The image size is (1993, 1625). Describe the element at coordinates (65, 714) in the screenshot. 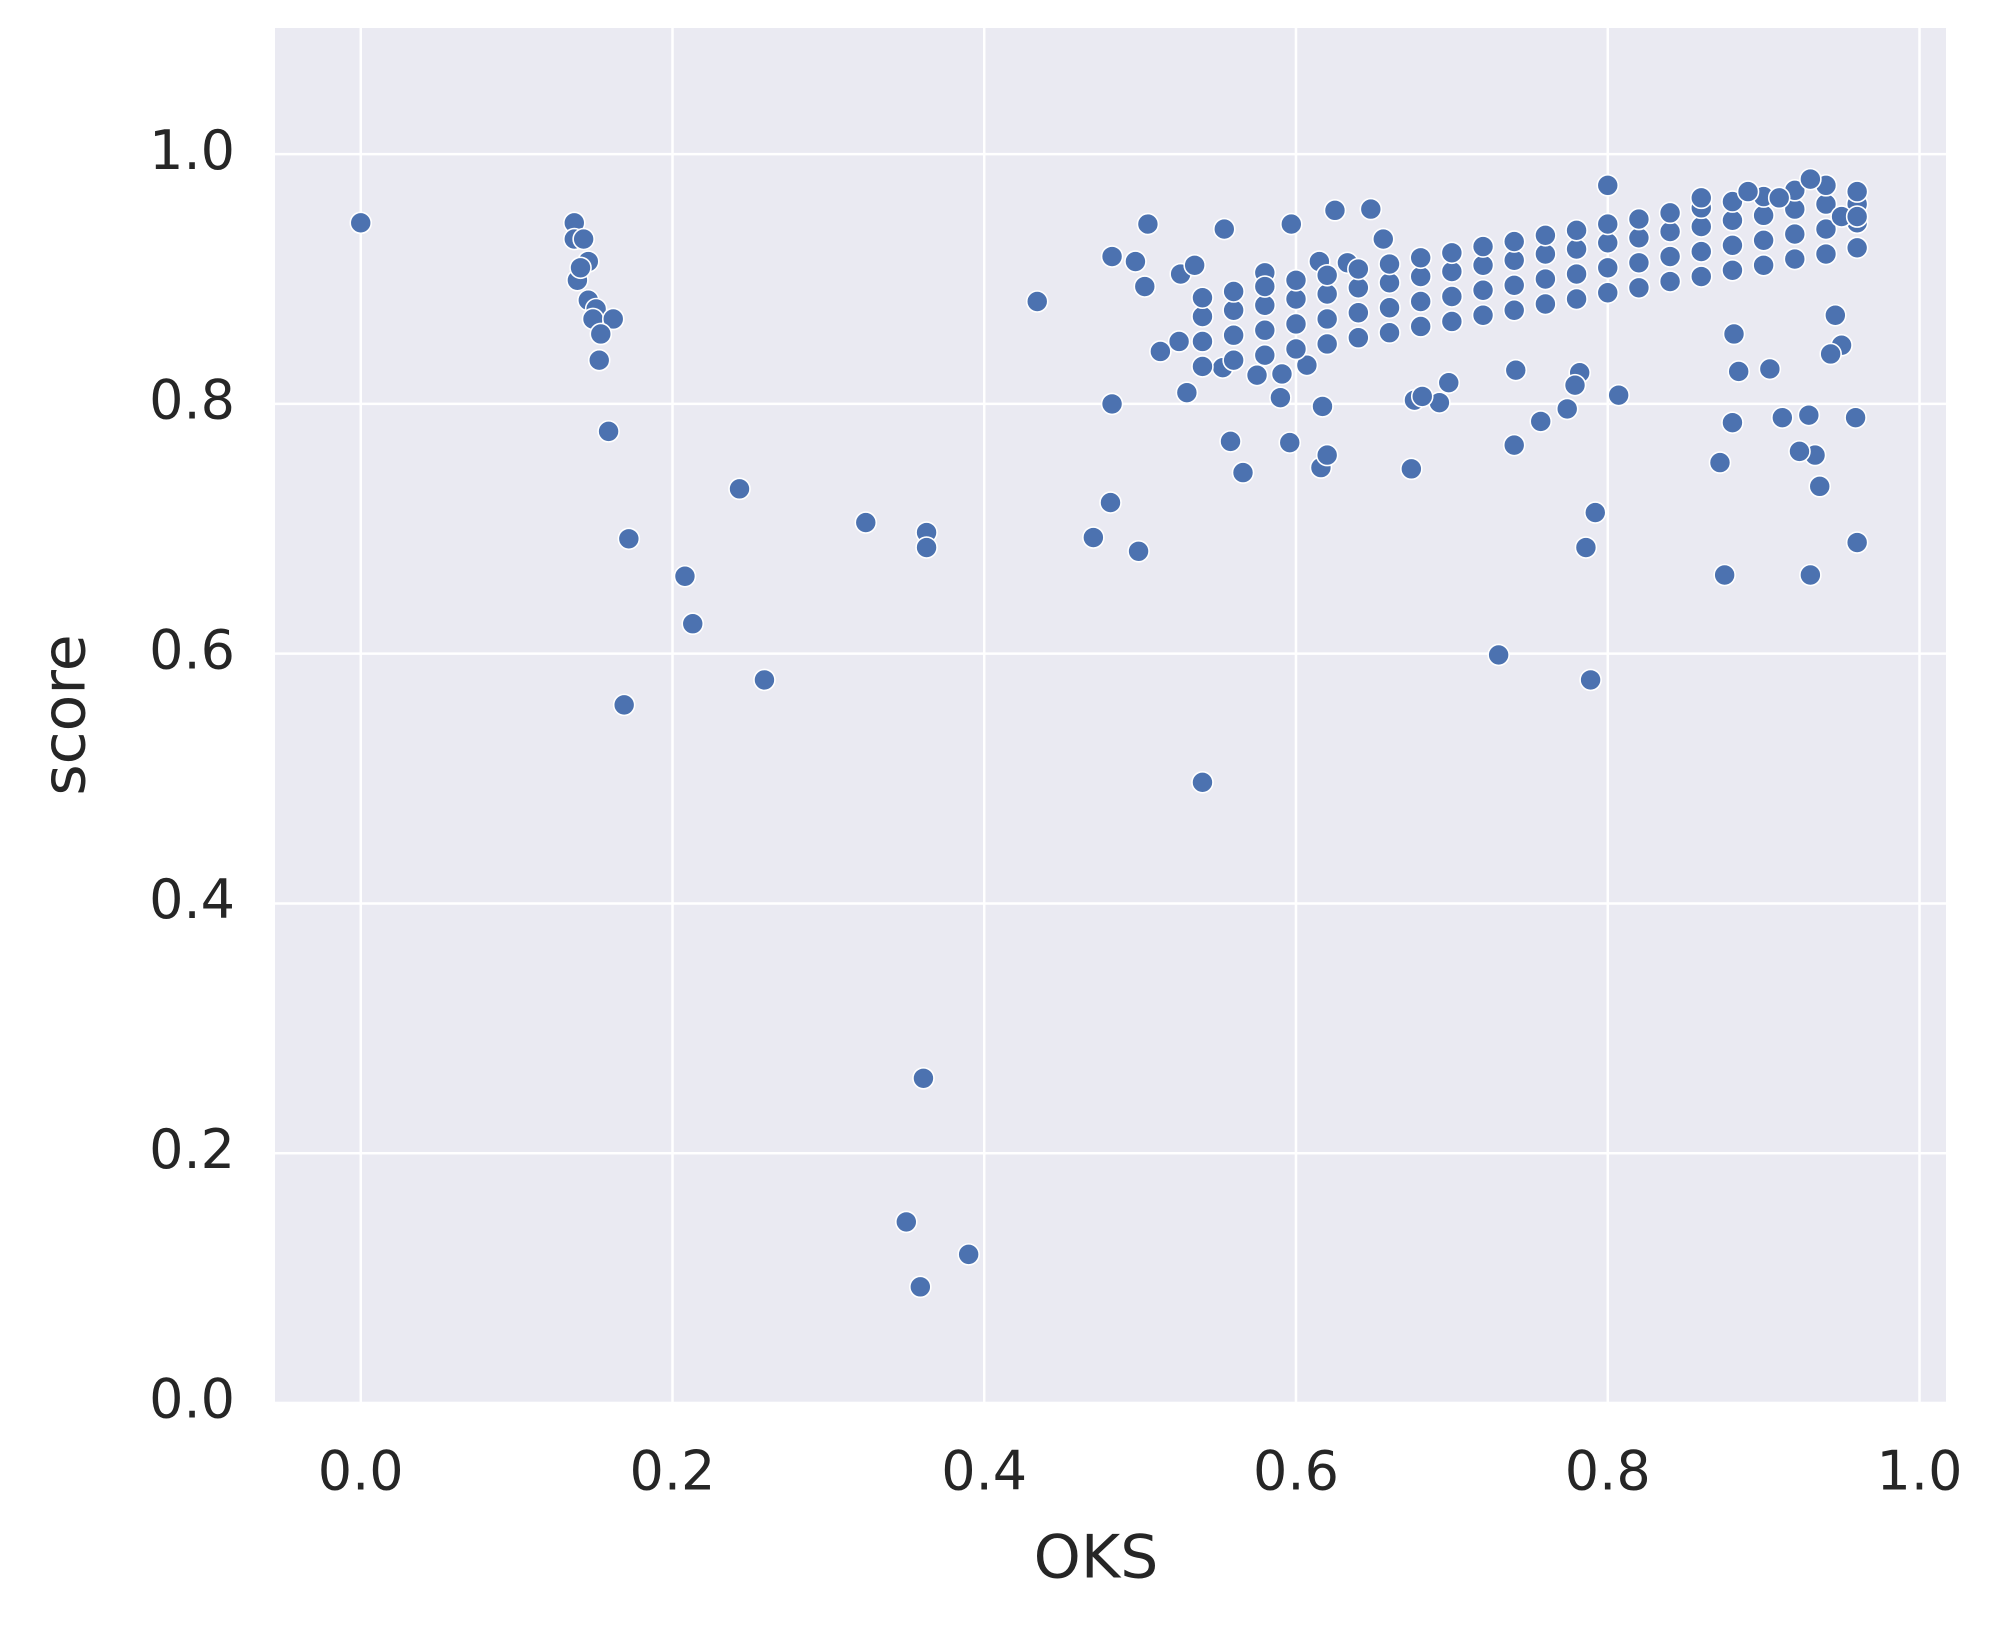

I see `y-axis-label: score` at that location.